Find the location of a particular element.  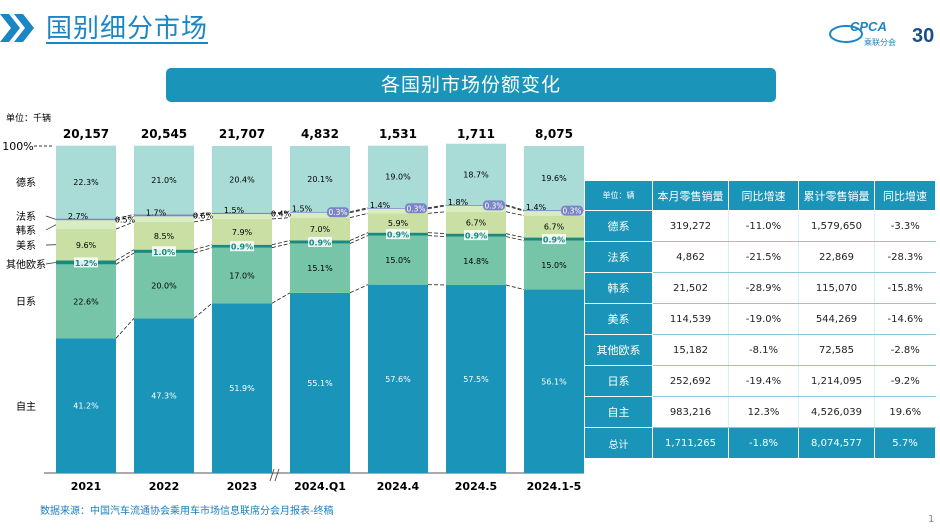

table-cell: -2.8% is located at coordinates (905, 350).